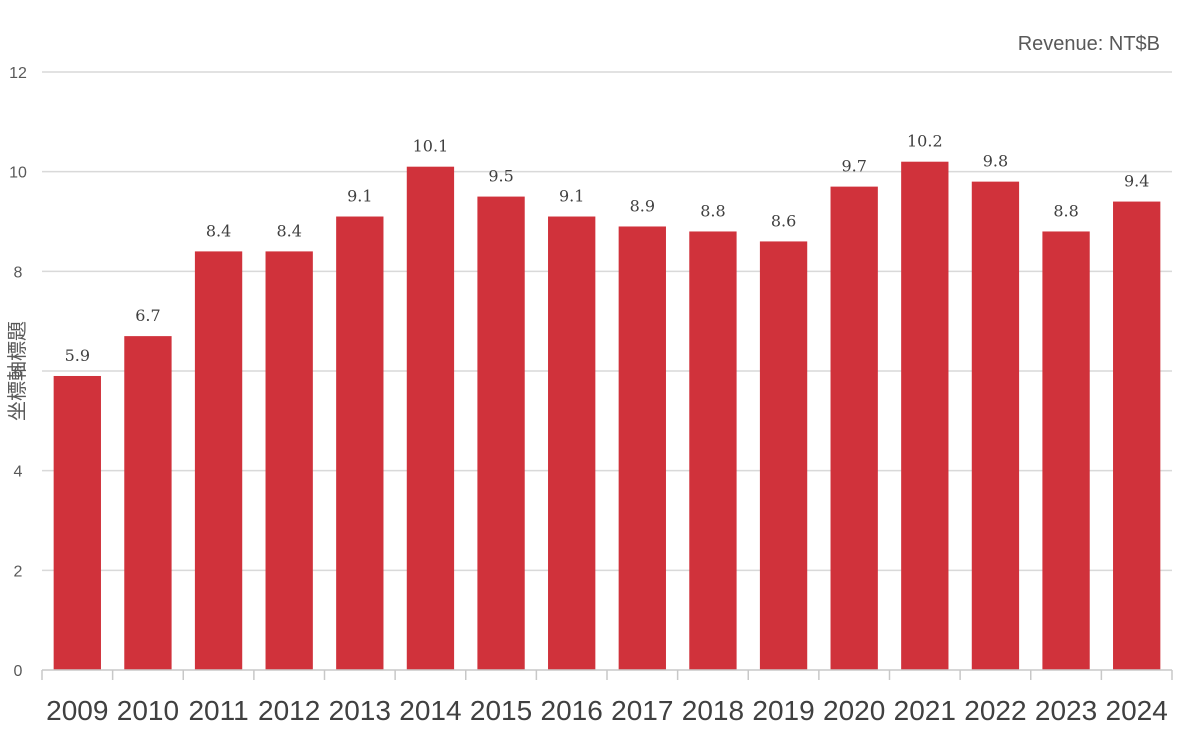 Image resolution: width=1180 pixels, height=748 pixels. I want to click on x-tick-label: 2022, so click(995, 710).